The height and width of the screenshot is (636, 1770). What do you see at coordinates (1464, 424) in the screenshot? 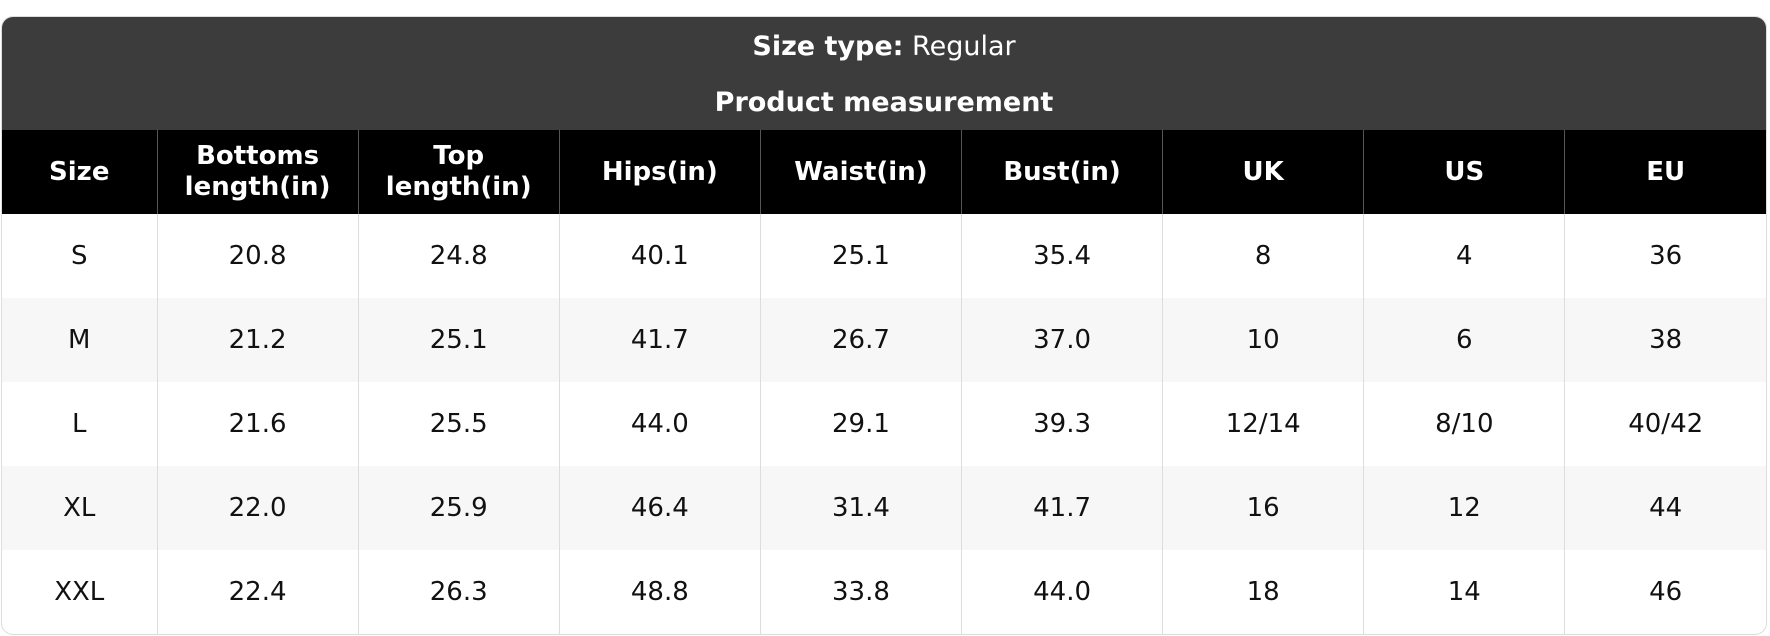
I see `table-cell: 8/10` at bounding box center [1464, 424].